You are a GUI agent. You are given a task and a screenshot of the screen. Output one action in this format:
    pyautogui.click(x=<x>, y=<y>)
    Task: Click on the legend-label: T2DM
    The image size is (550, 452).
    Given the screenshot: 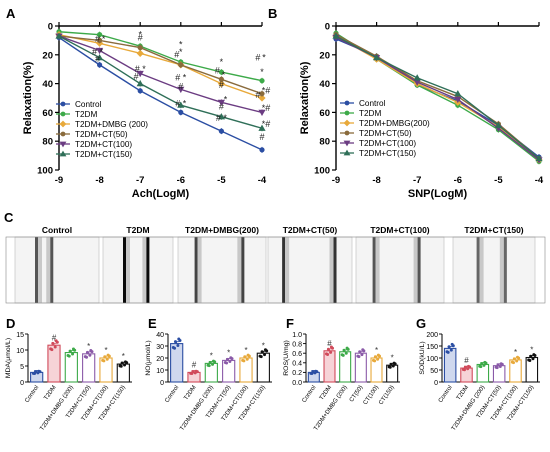 What is the action you would take?
    pyautogui.click(x=370, y=113)
    